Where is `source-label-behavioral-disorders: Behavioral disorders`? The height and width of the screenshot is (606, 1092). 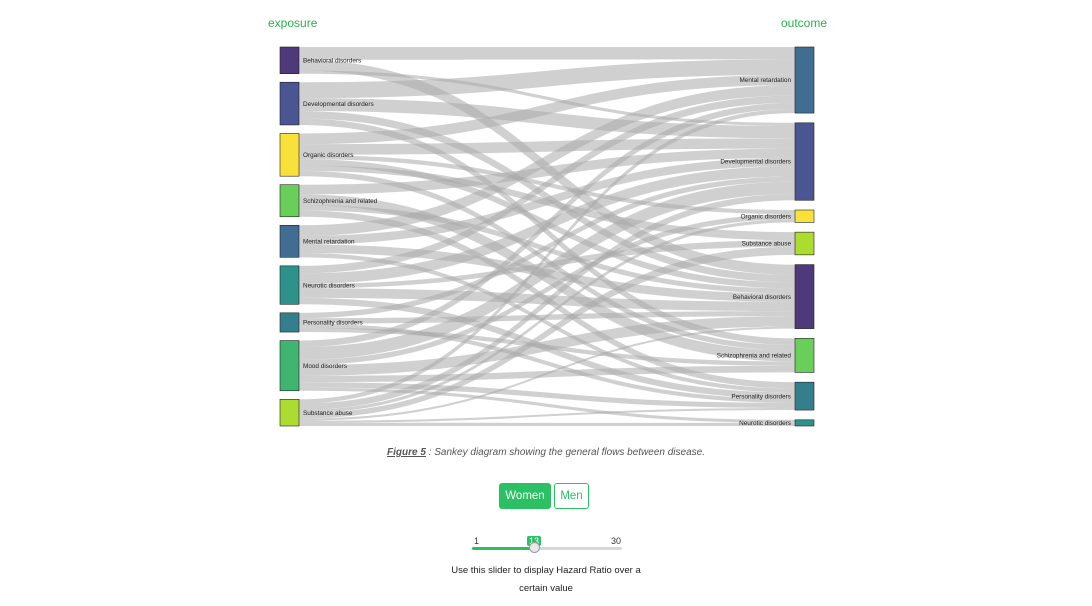
source-label-behavioral-disorders: Behavioral disorders is located at coordinates (332, 61).